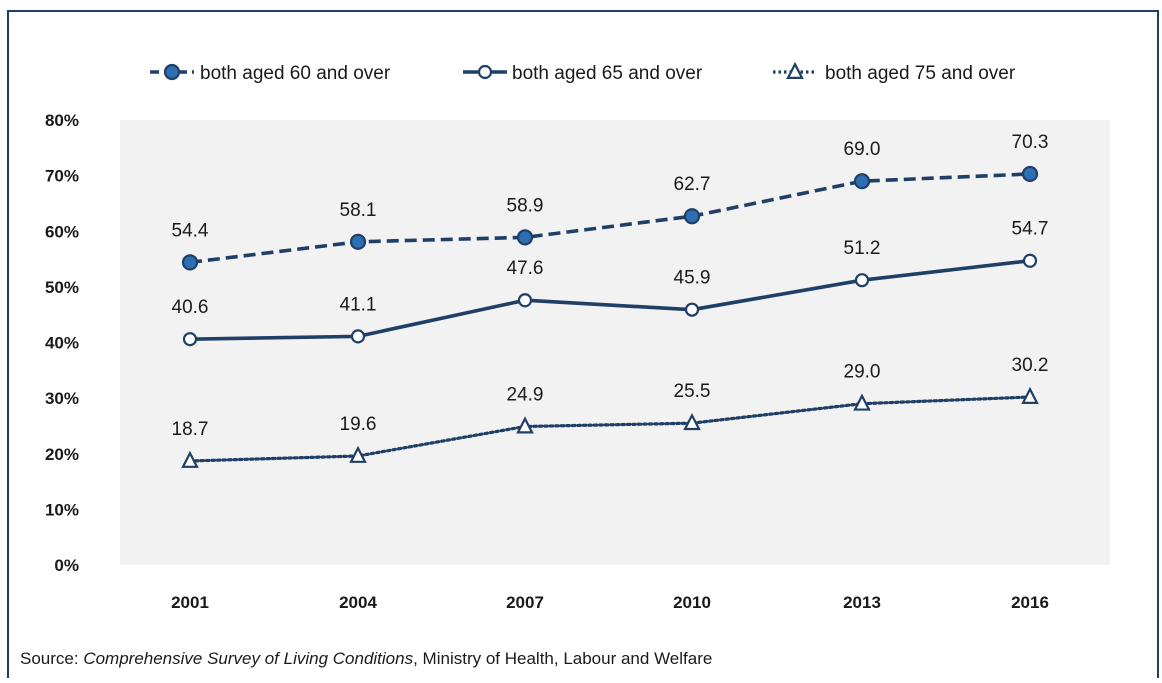 The image size is (1162, 683). I want to click on y-tick-label: 50%, so click(62, 287).